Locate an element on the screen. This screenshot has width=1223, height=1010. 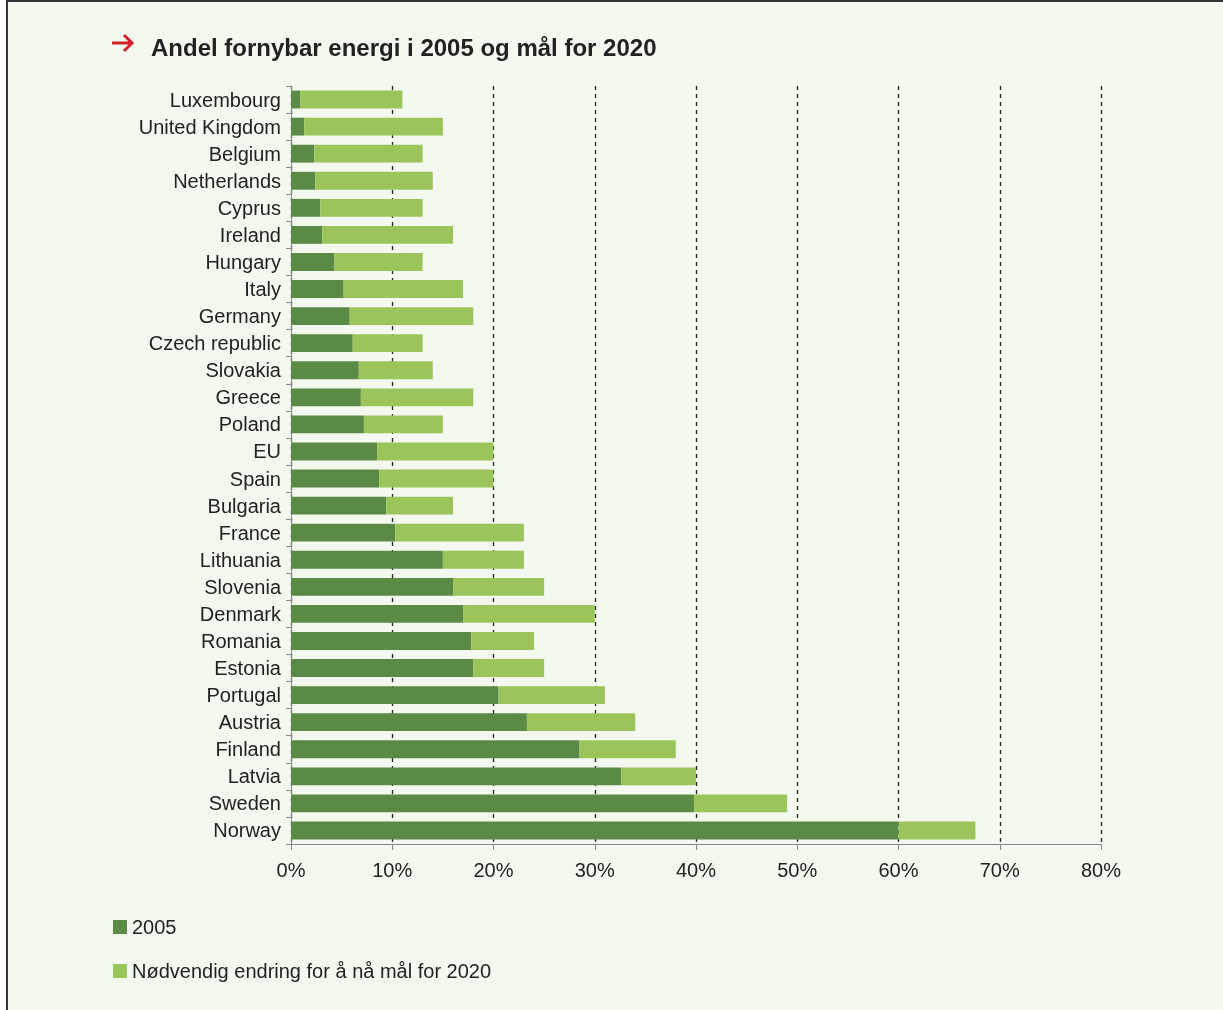
x-tick-label: 50% is located at coordinates (797, 870).